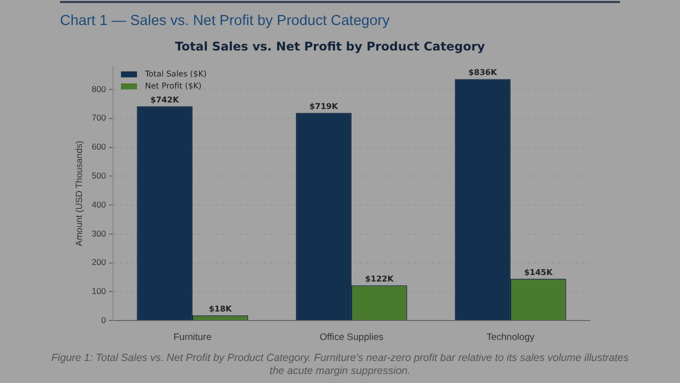  I want to click on y-tick-label: 700, so click(99, 117).